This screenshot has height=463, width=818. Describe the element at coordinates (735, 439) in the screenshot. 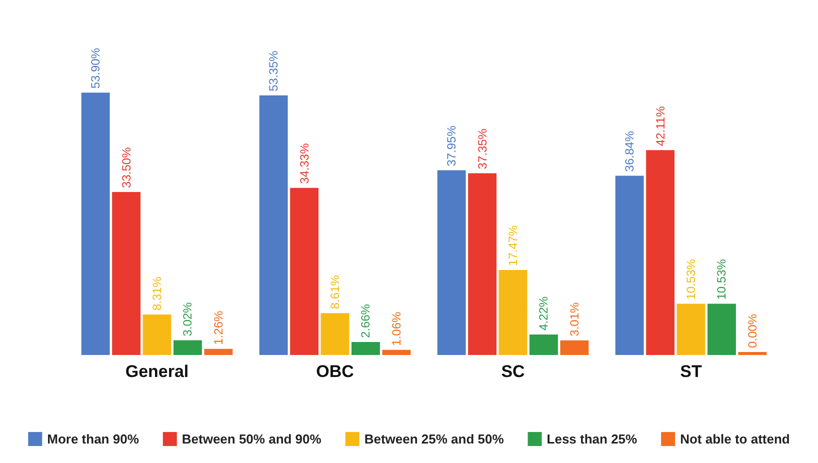

I see `legend-label: Not able to attend` at that location.